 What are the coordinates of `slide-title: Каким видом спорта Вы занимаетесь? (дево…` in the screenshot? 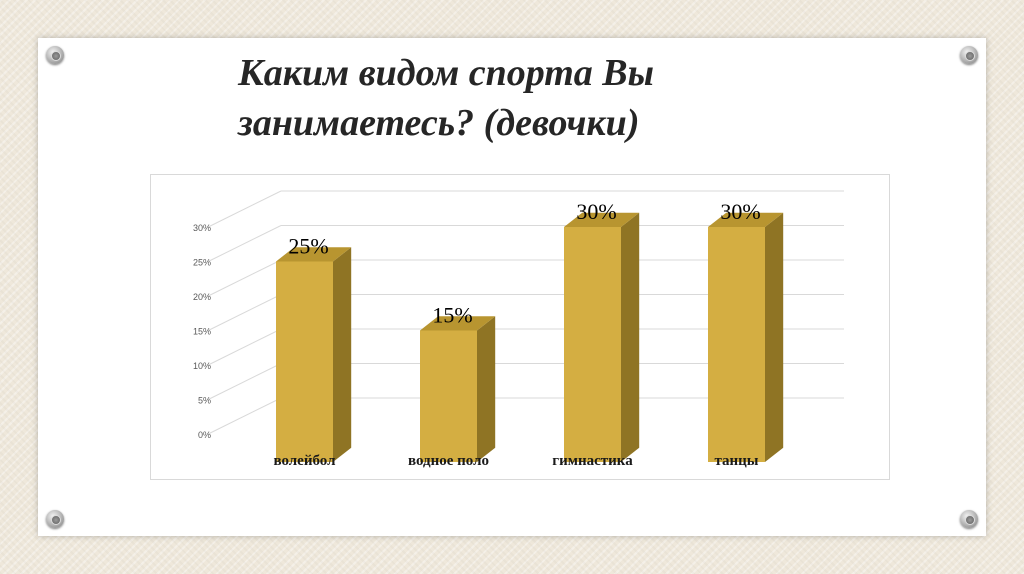 It's located at (446, 98).